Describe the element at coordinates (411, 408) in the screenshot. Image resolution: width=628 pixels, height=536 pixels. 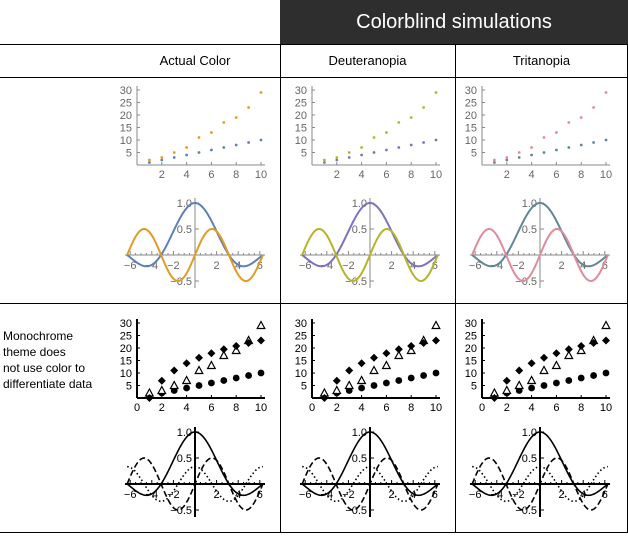
I see `x-tick-label: 8` at that location.